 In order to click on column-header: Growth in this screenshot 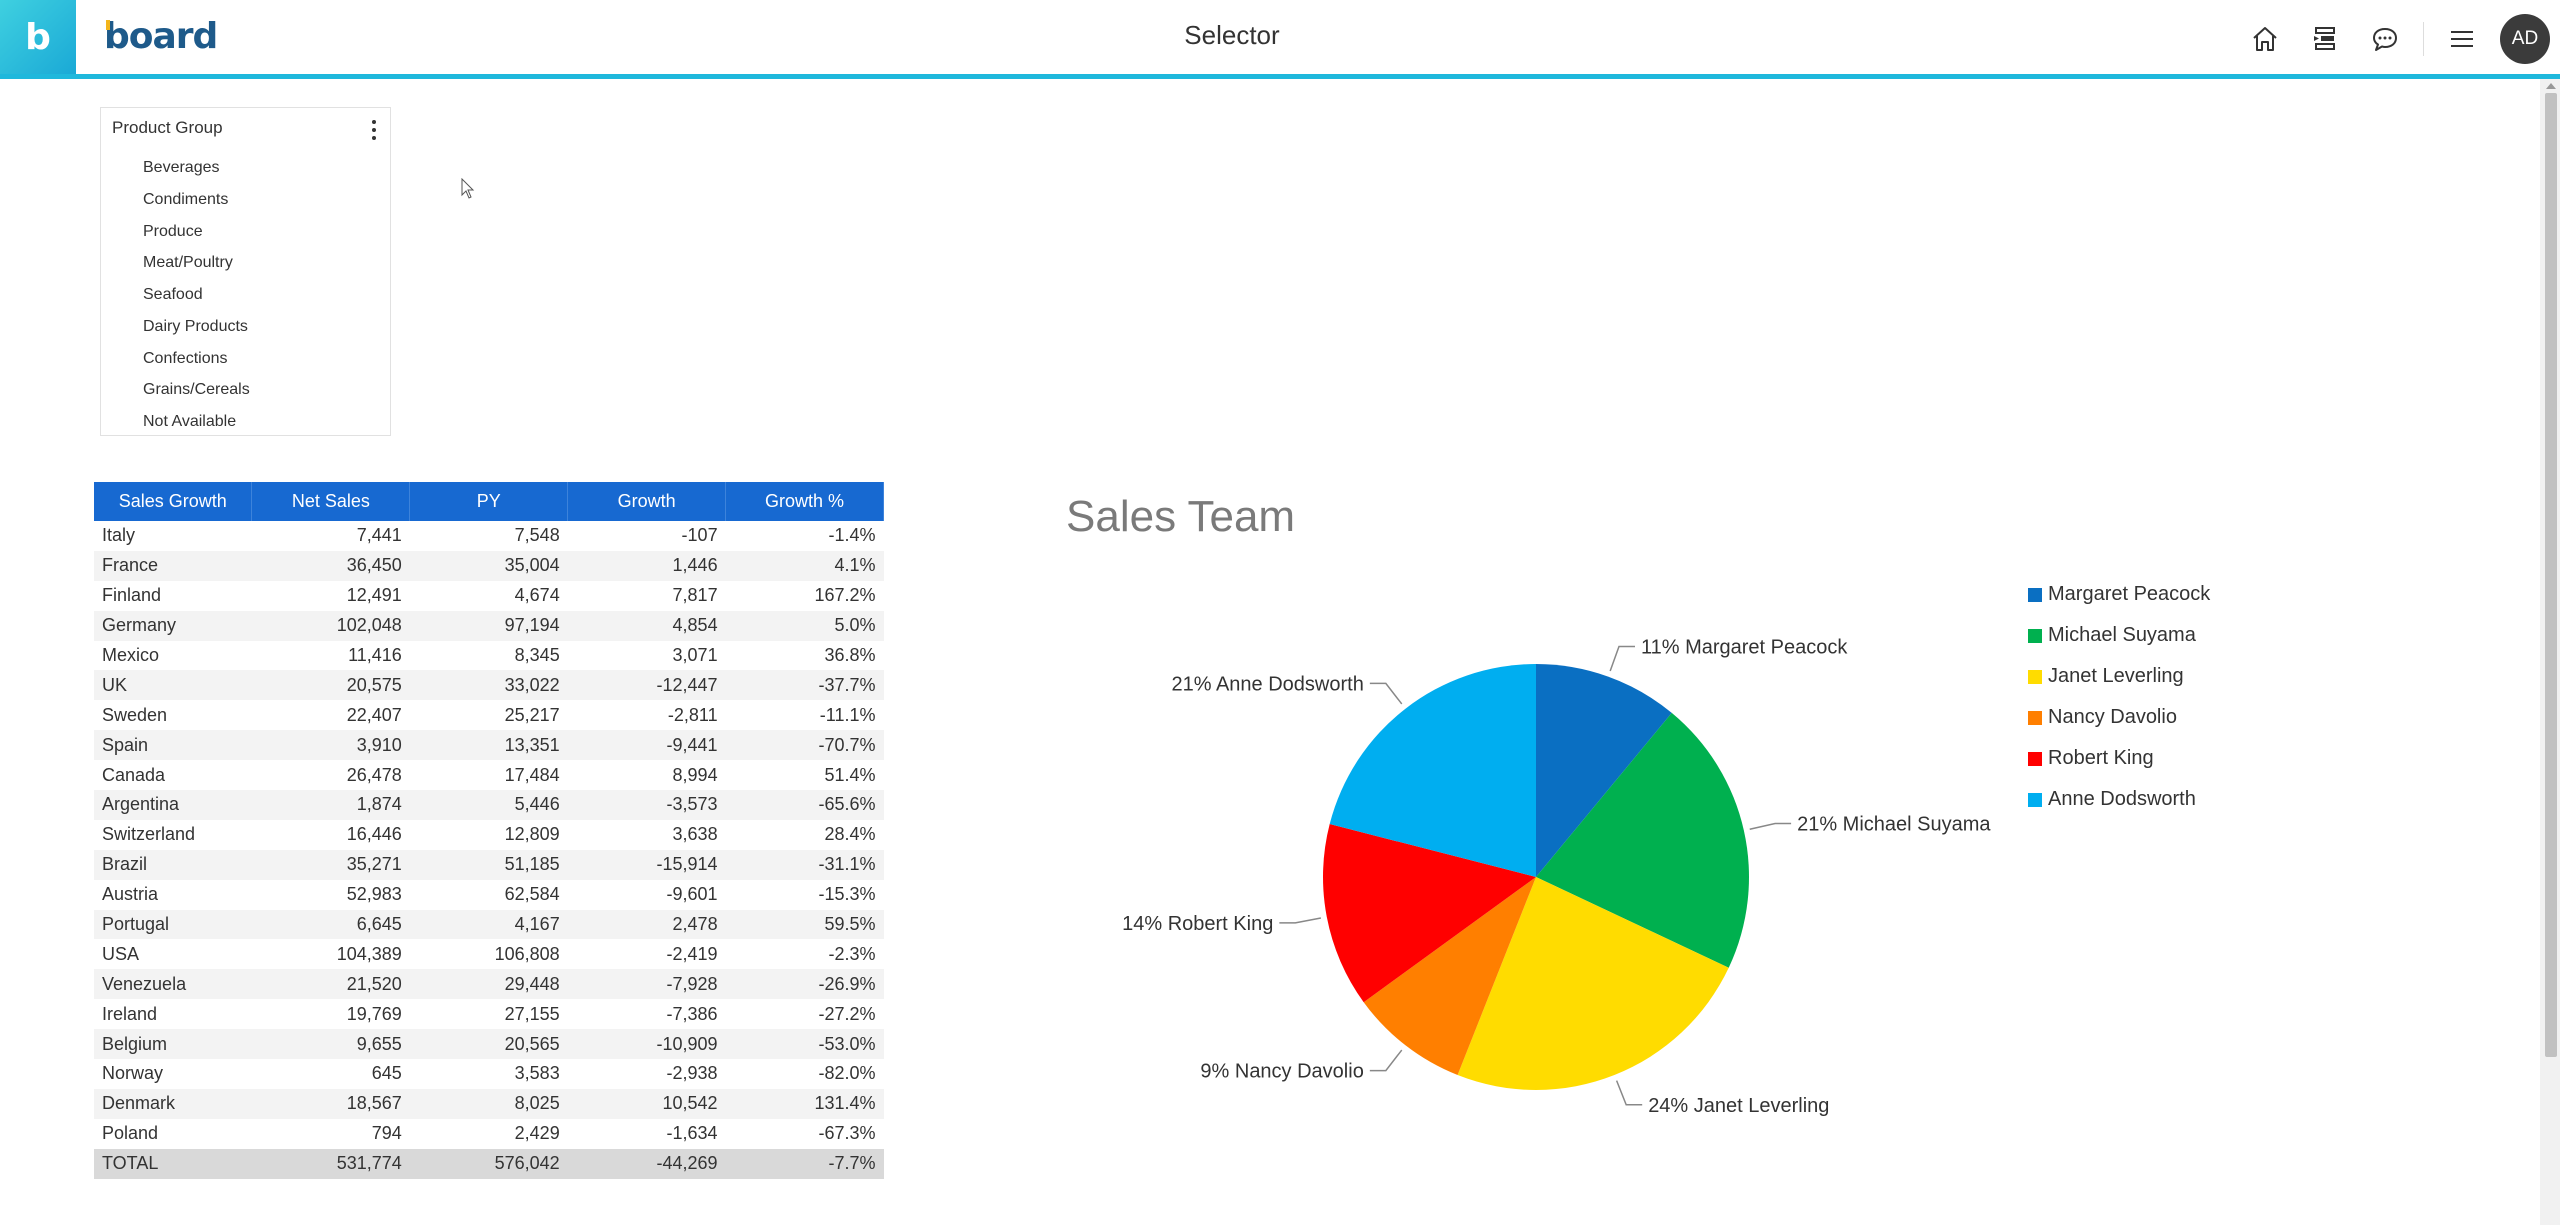, I will do `click(647, 501)`.